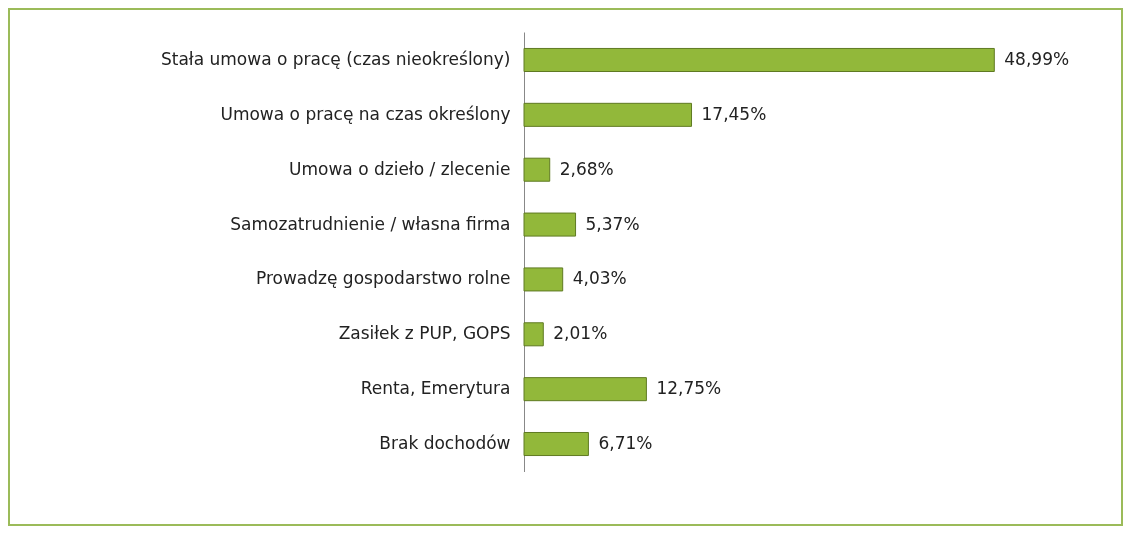  I want to click on y-tick-label: Umowa o pracę na czas określony, so click(365, 113).